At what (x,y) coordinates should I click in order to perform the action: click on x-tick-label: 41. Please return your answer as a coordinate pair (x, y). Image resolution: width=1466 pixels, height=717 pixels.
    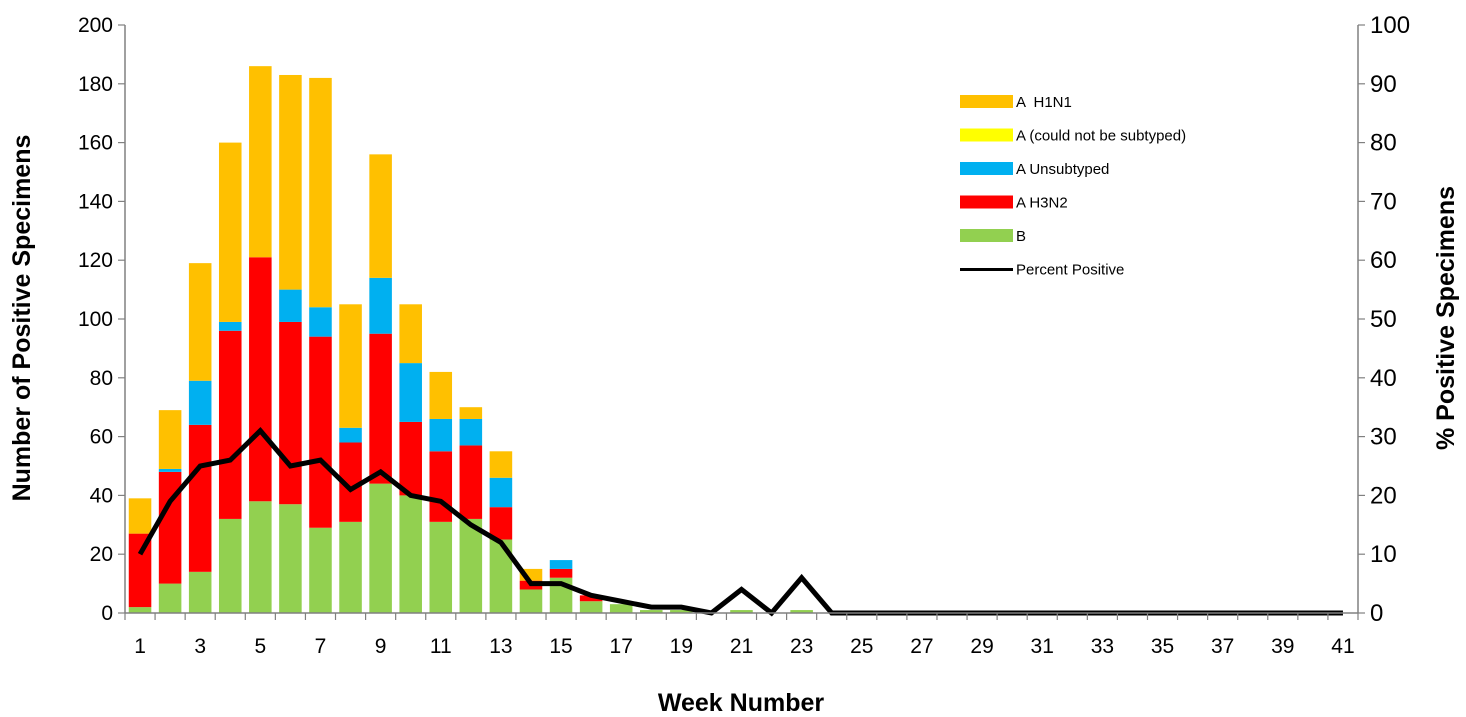
    Looking at the image, I should click on (1342, 646).